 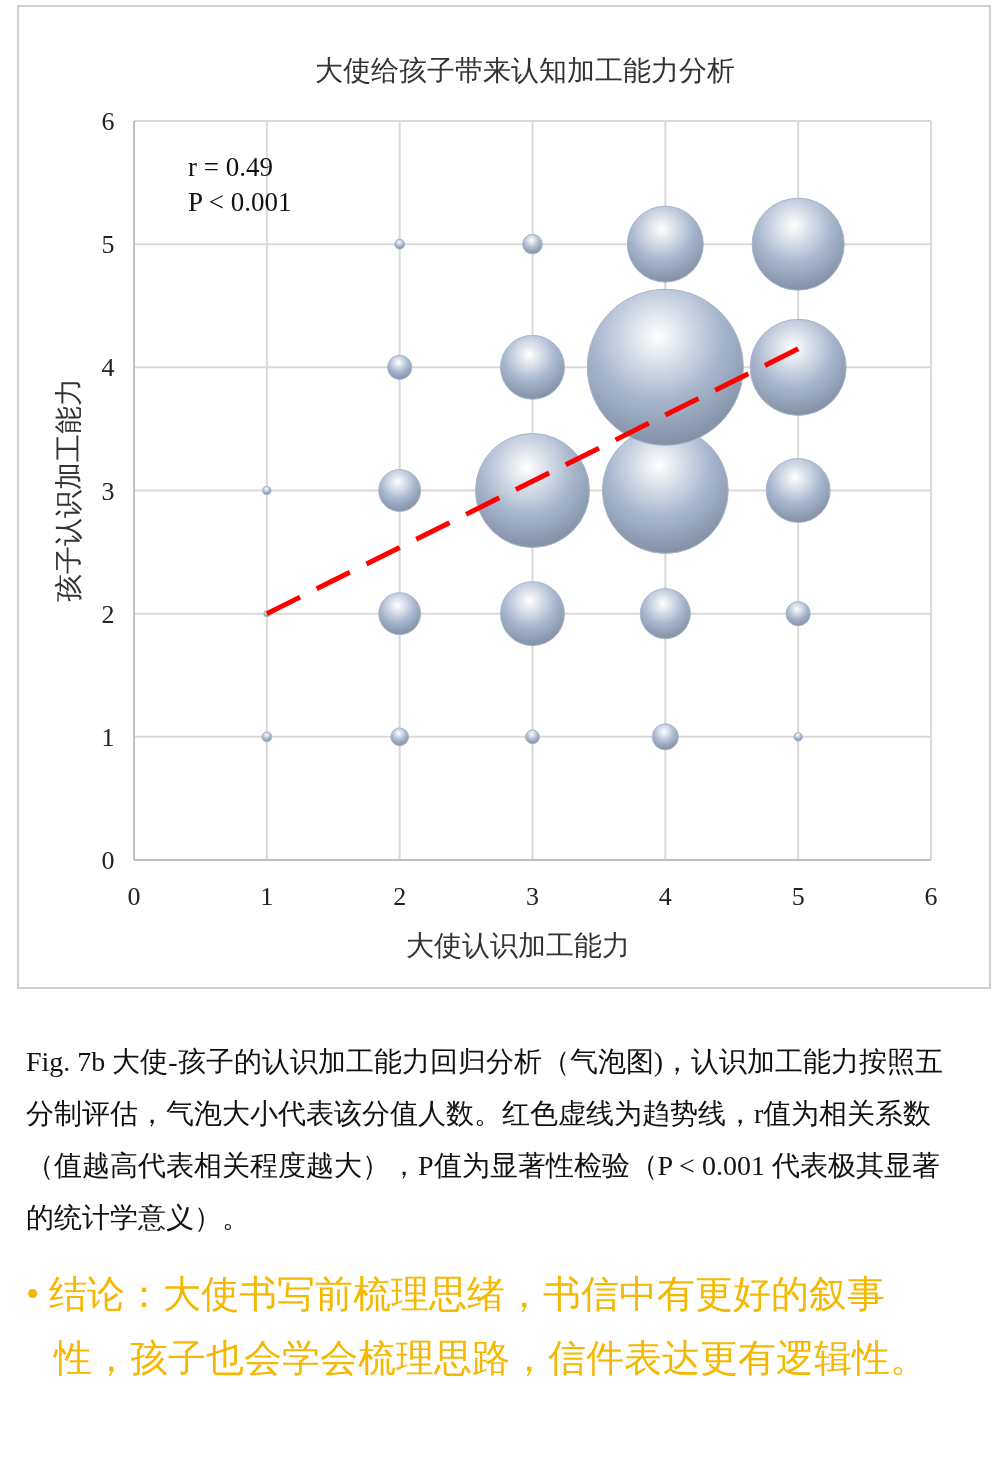 What do you see at coordinates (477, 1326) in the screenshot?
I see `text: • 结论：大使书写前梳理思绪，书信中有更好的叙事性，孩子也会学会梳理思路，信件表达更有逻辑性。` at bounding box center [477, 1326].